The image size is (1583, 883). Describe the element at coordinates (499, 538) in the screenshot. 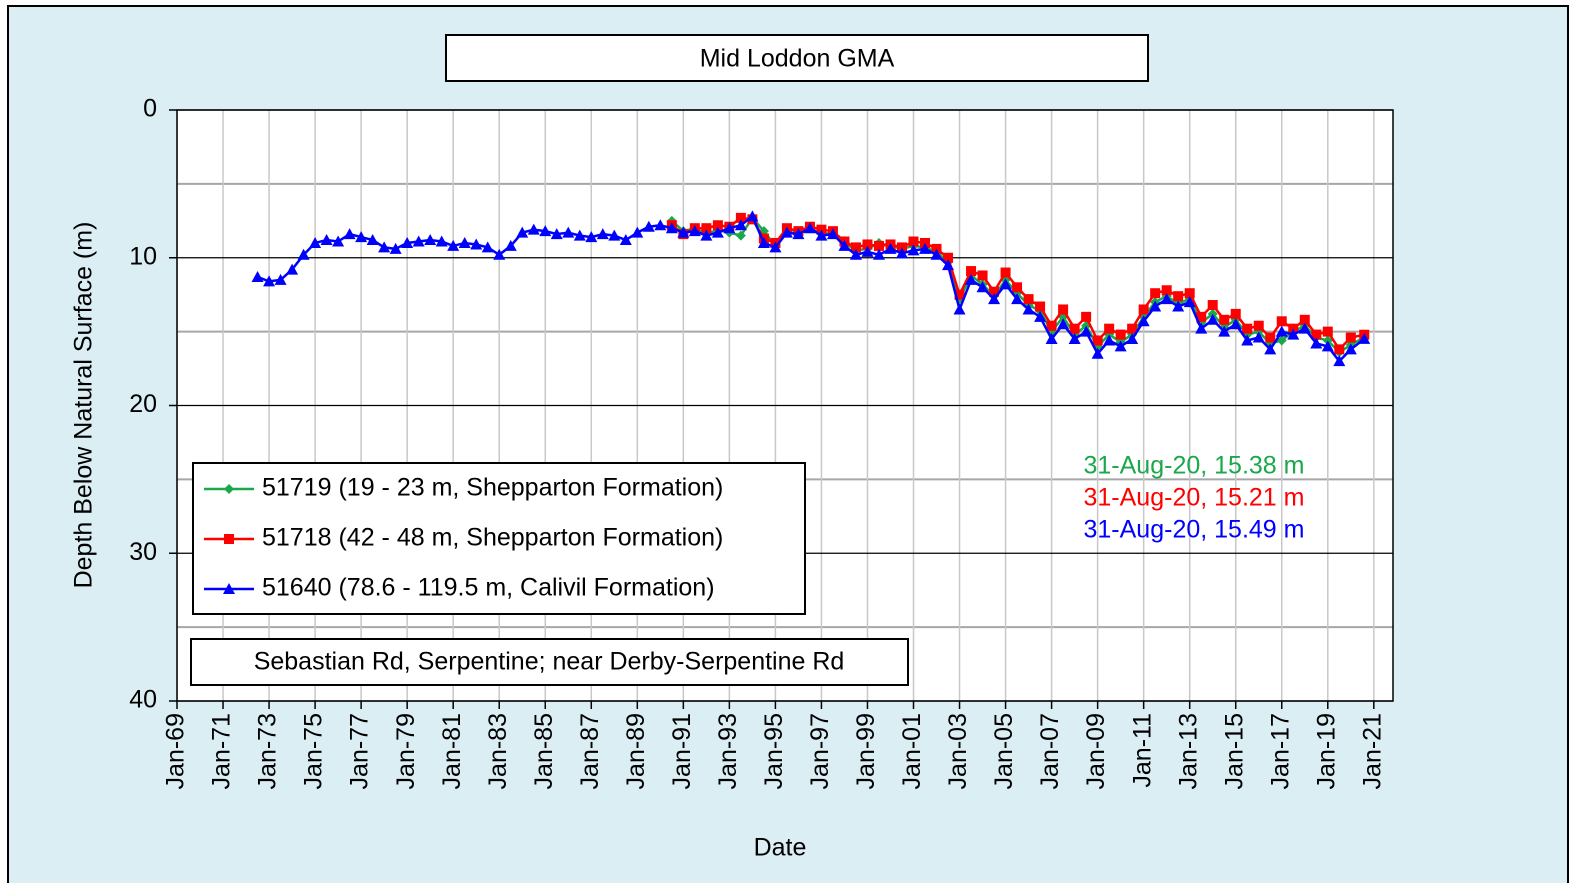

I see `legend-box` at that location.